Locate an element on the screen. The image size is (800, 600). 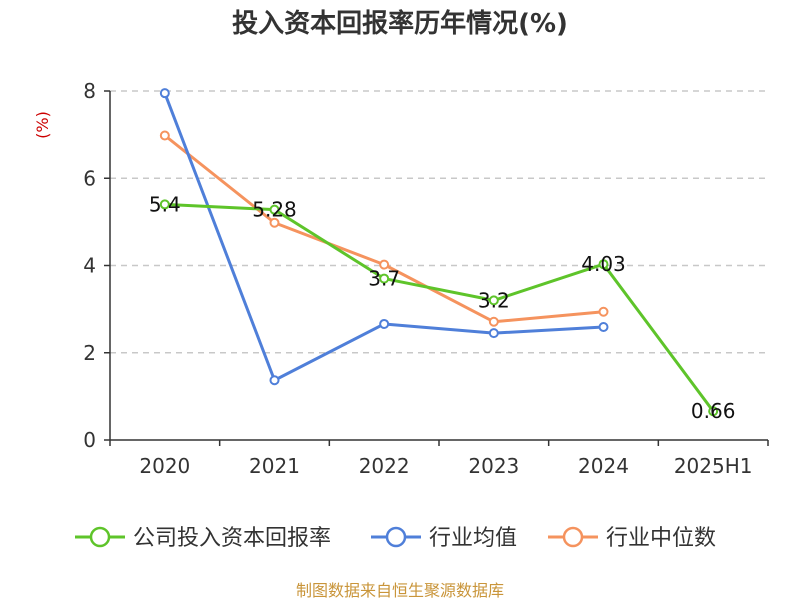
data-label: 4.03 is located at coordinates (603, 264).